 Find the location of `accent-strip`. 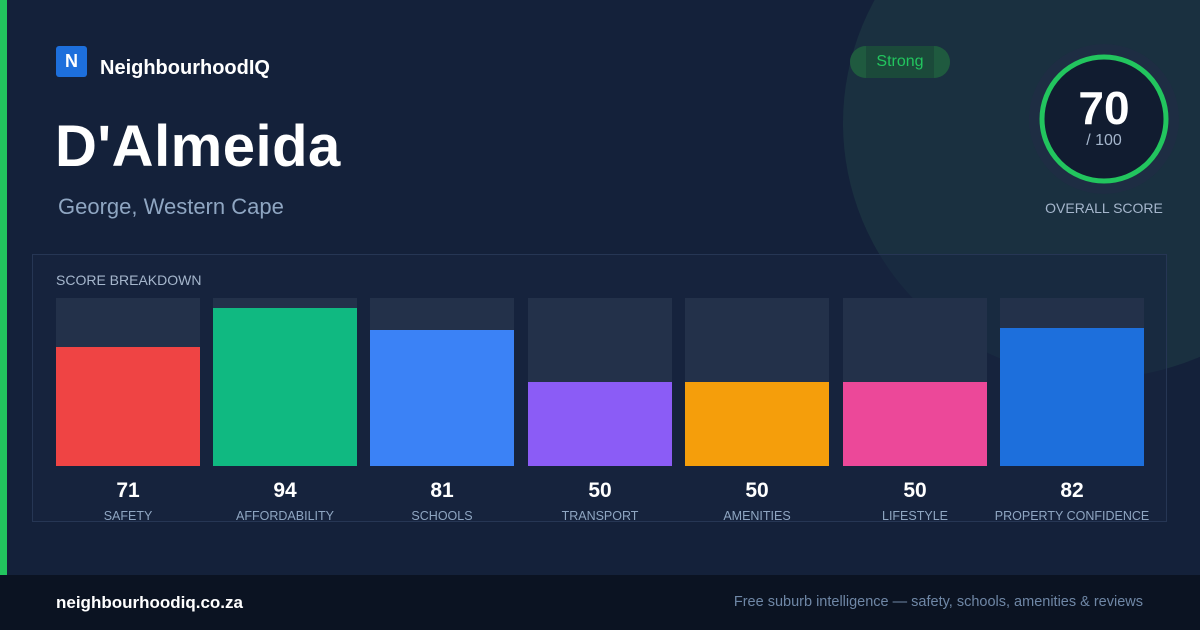

accent-strip is located at coordinates (3, 287).